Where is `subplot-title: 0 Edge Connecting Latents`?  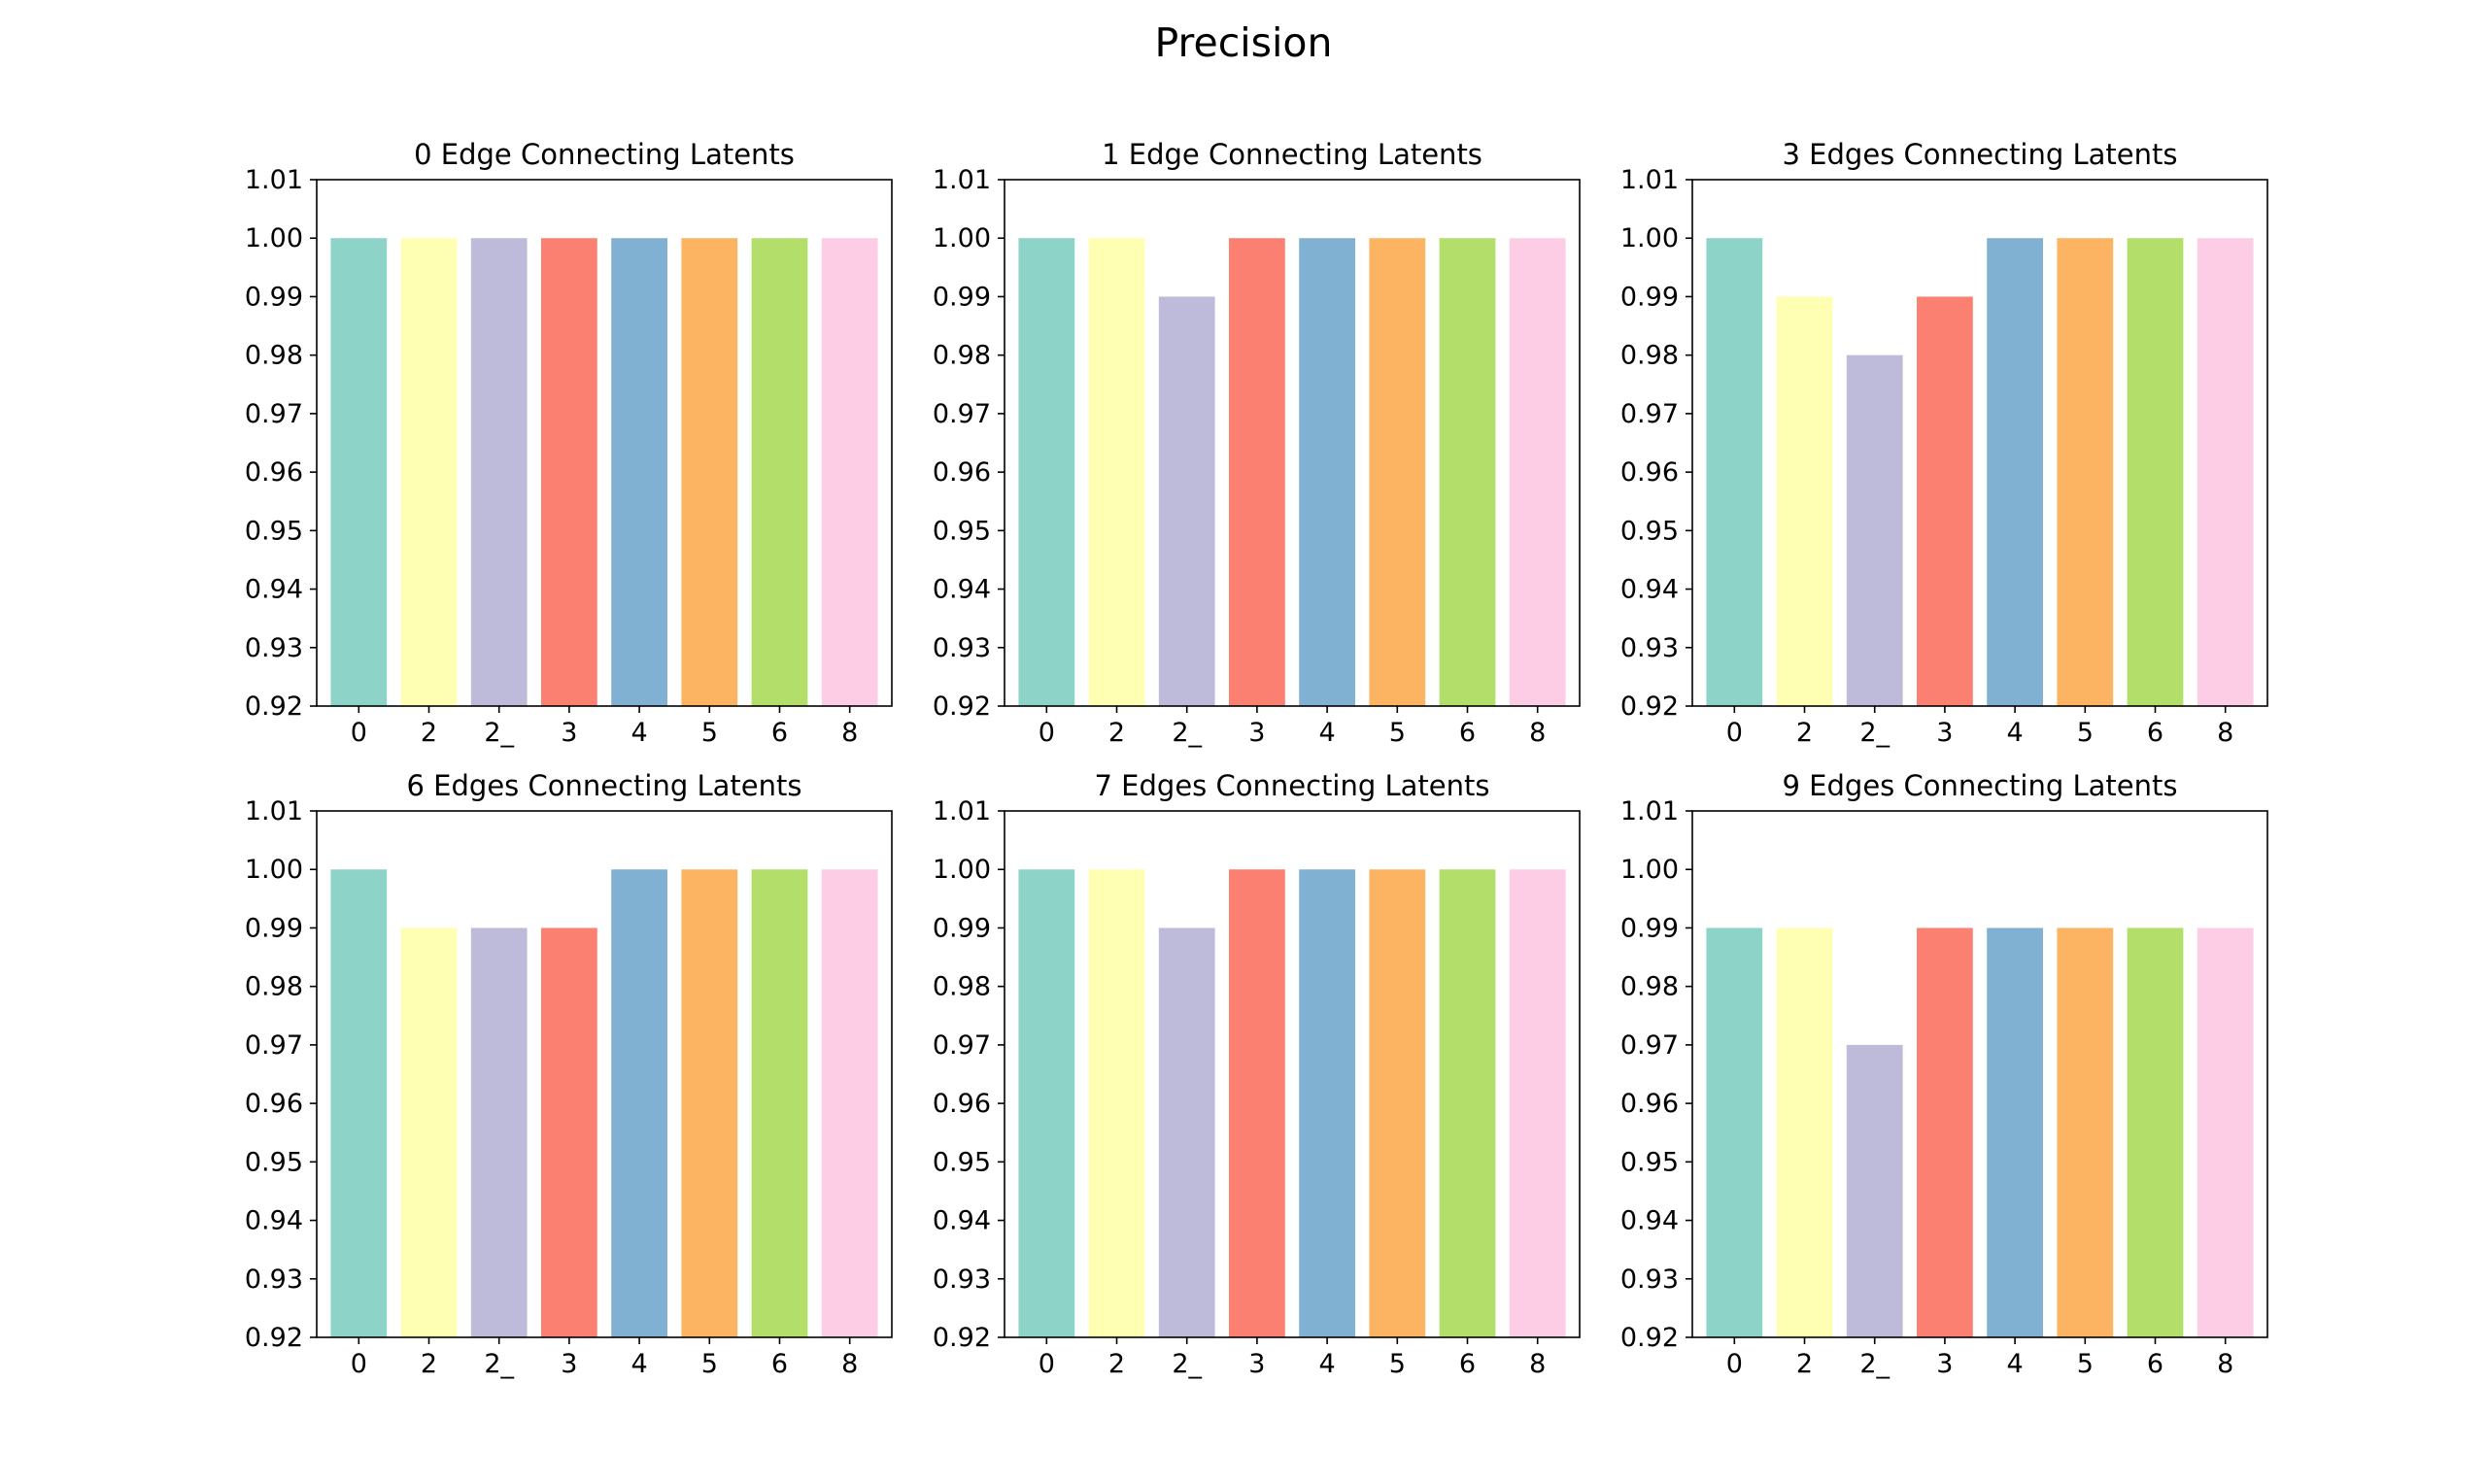
subplot-title: 0 Edge Connecting Latents is located at coordinates (604, 154).